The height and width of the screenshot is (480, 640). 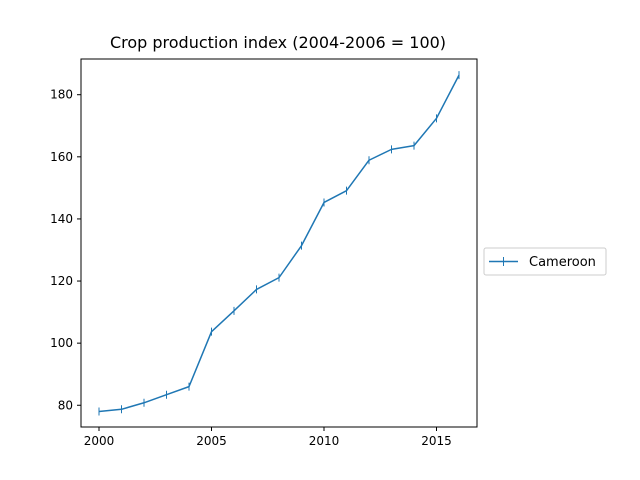 I want to click on y-tick-label: 160, so click(x=61, y=157).